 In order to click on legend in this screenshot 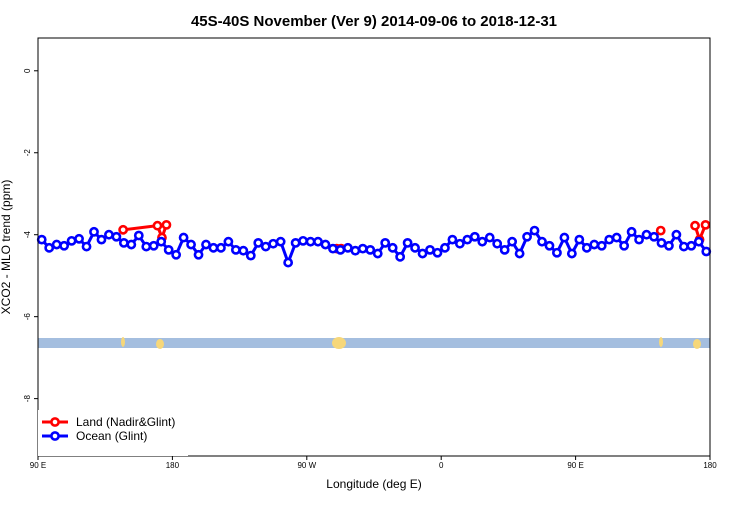, I will do `click(113, 433)`.